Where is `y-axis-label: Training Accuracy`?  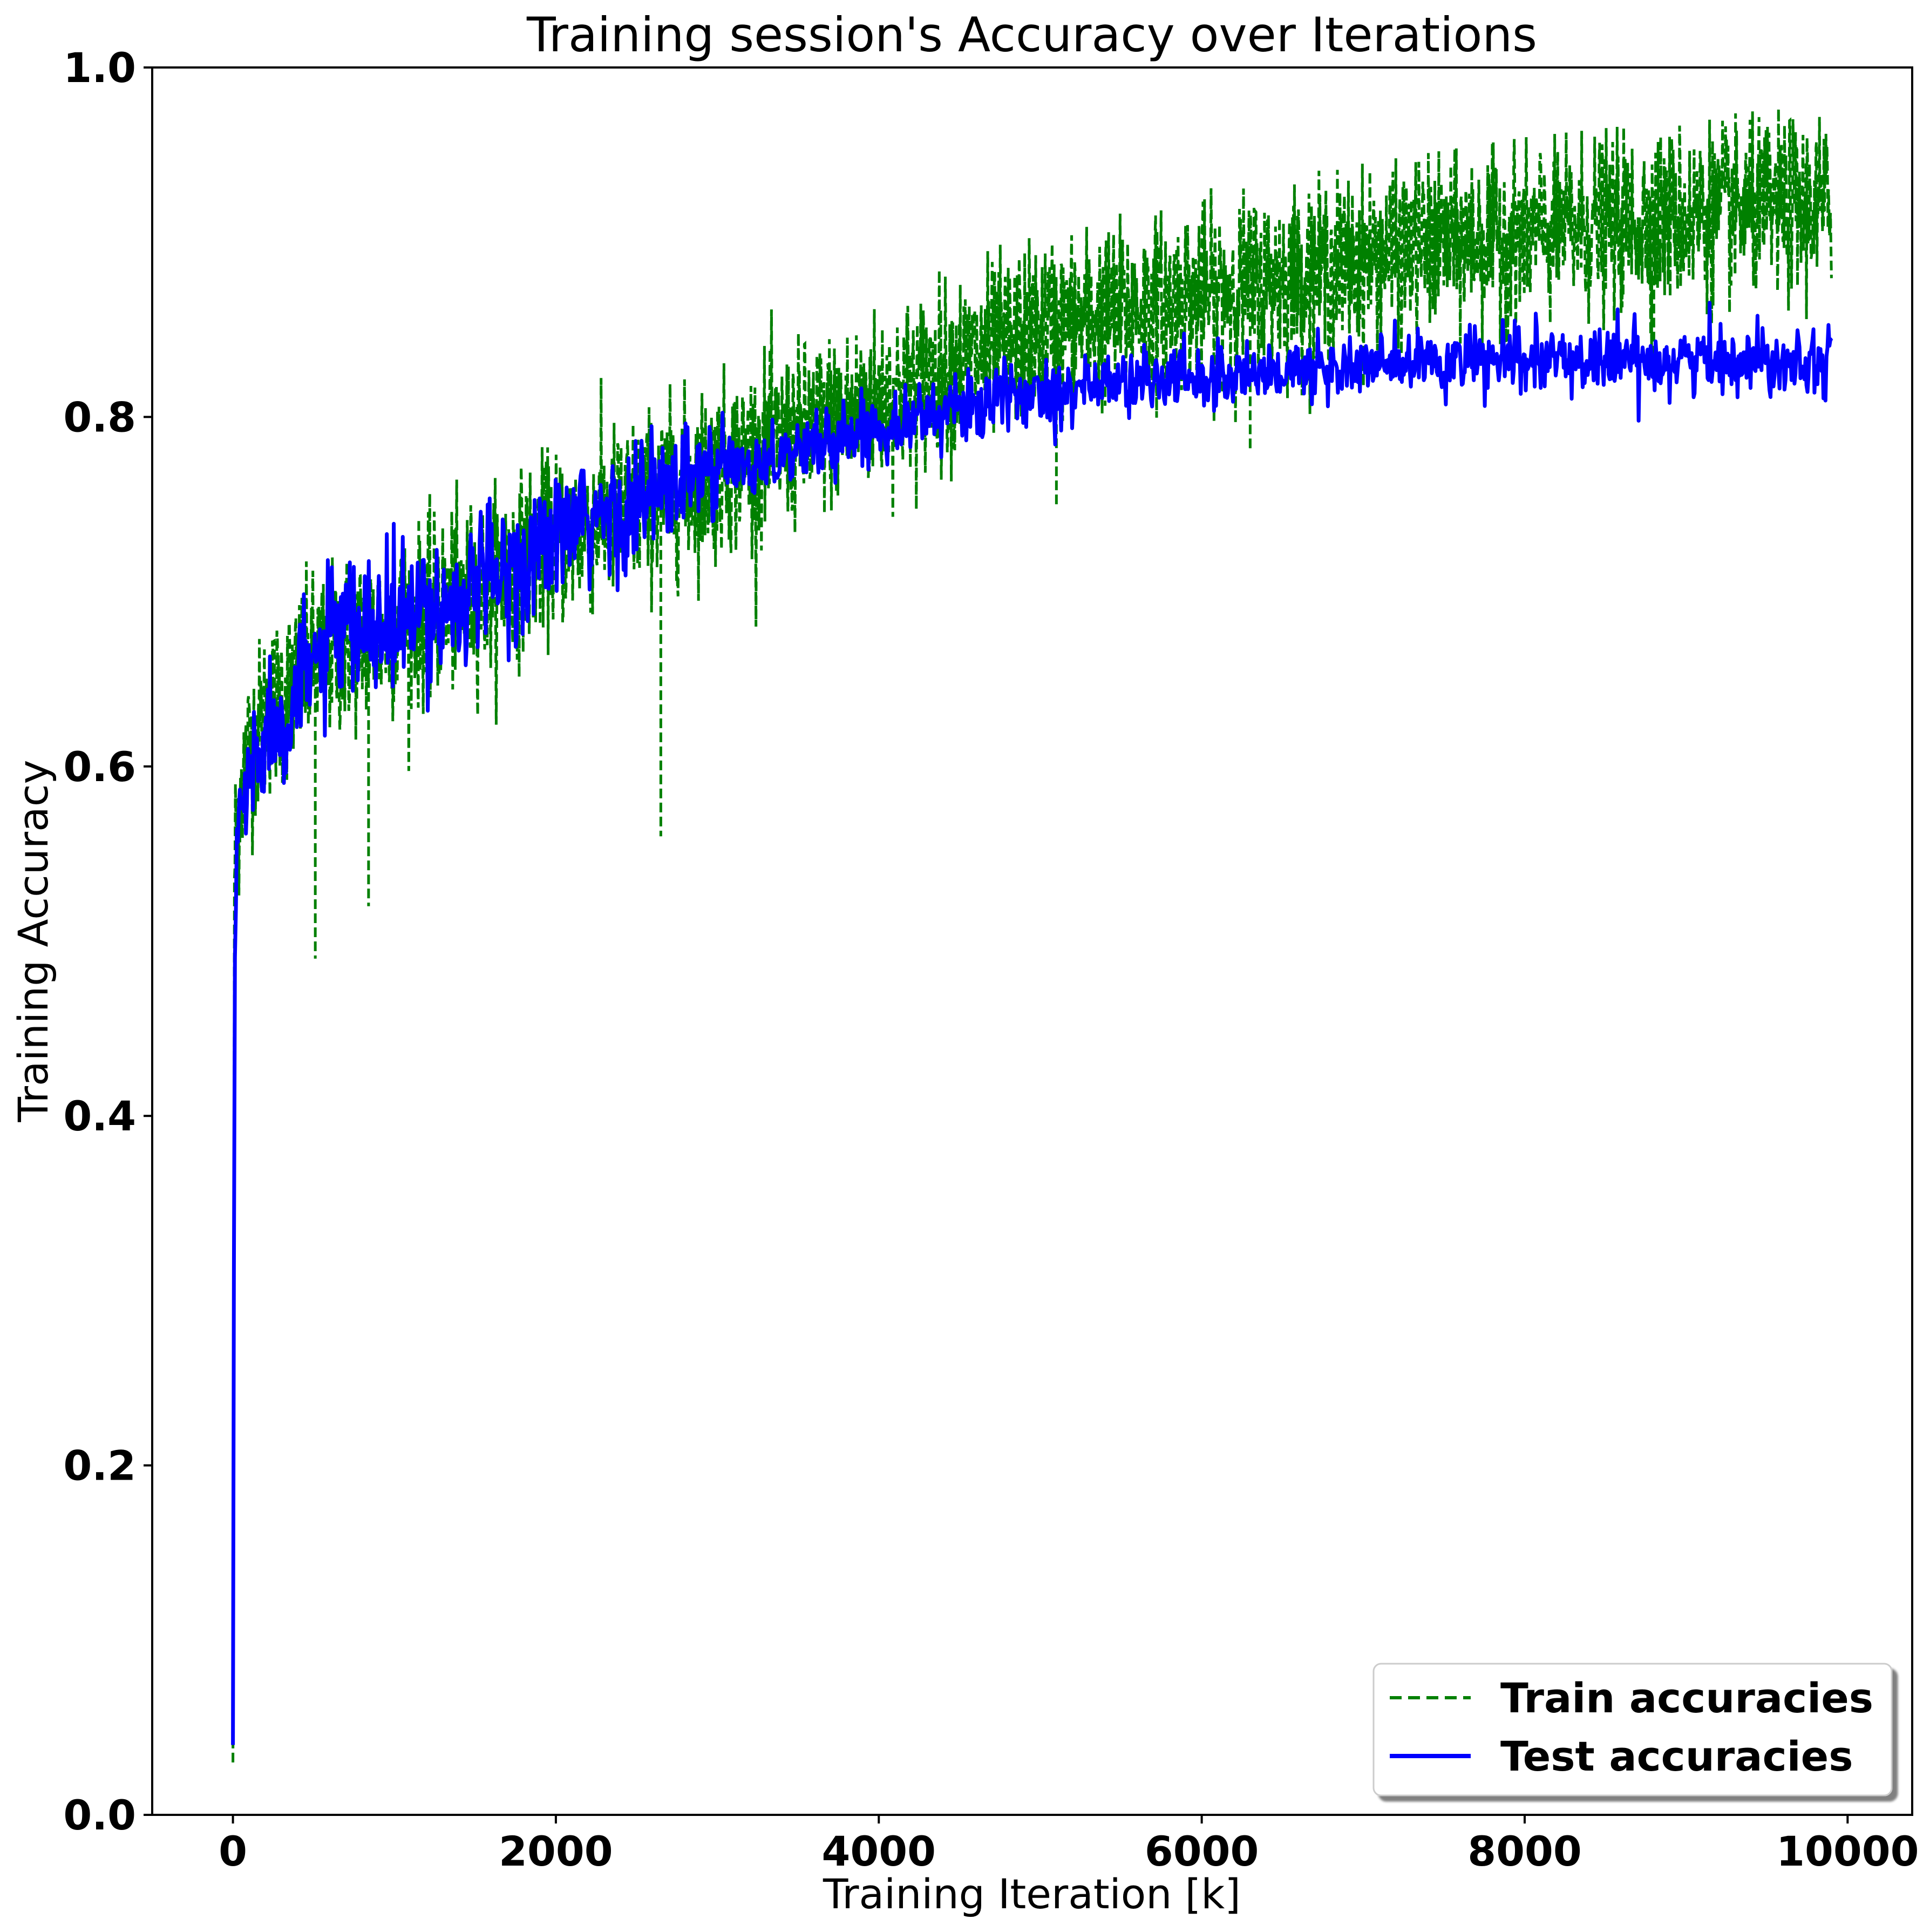
y-axis-label: Training Accuracy is located at coordinates (33, 941).